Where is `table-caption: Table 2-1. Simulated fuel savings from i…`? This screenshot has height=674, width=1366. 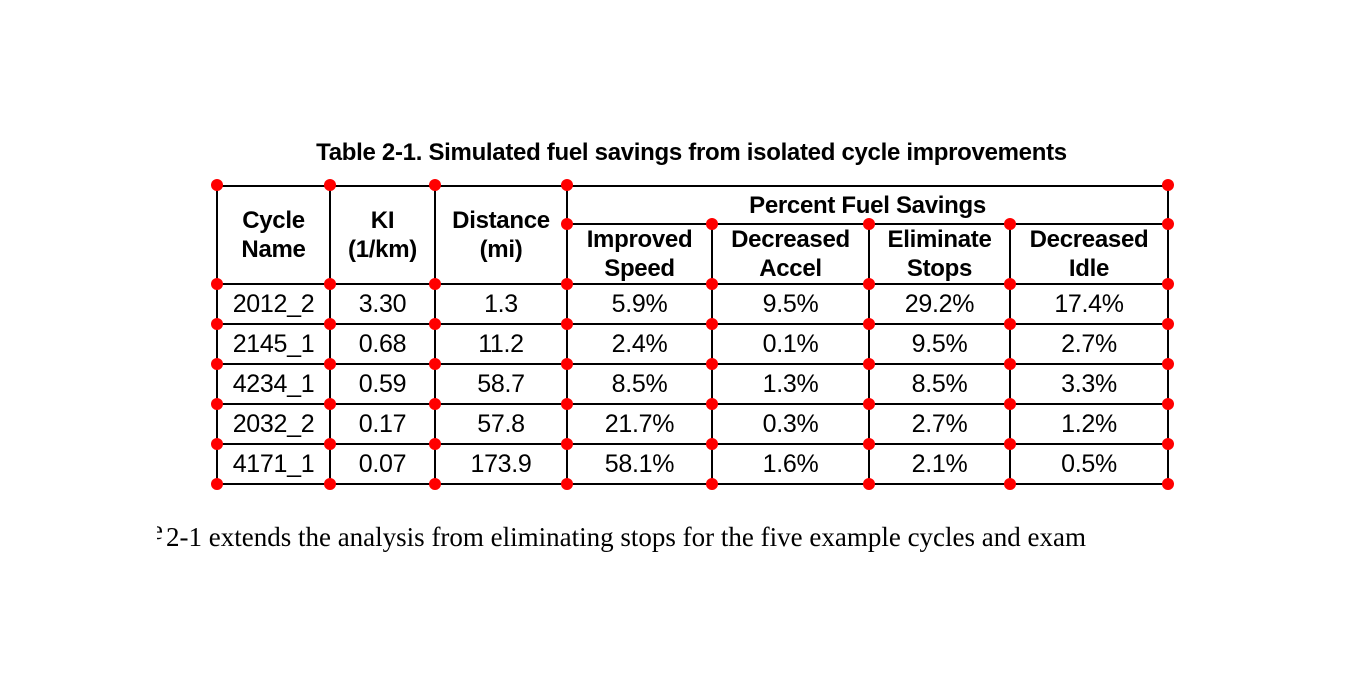 table-caption: Table 2-1. Simulated fuel savings from i… is located at coordinates (691, 152).